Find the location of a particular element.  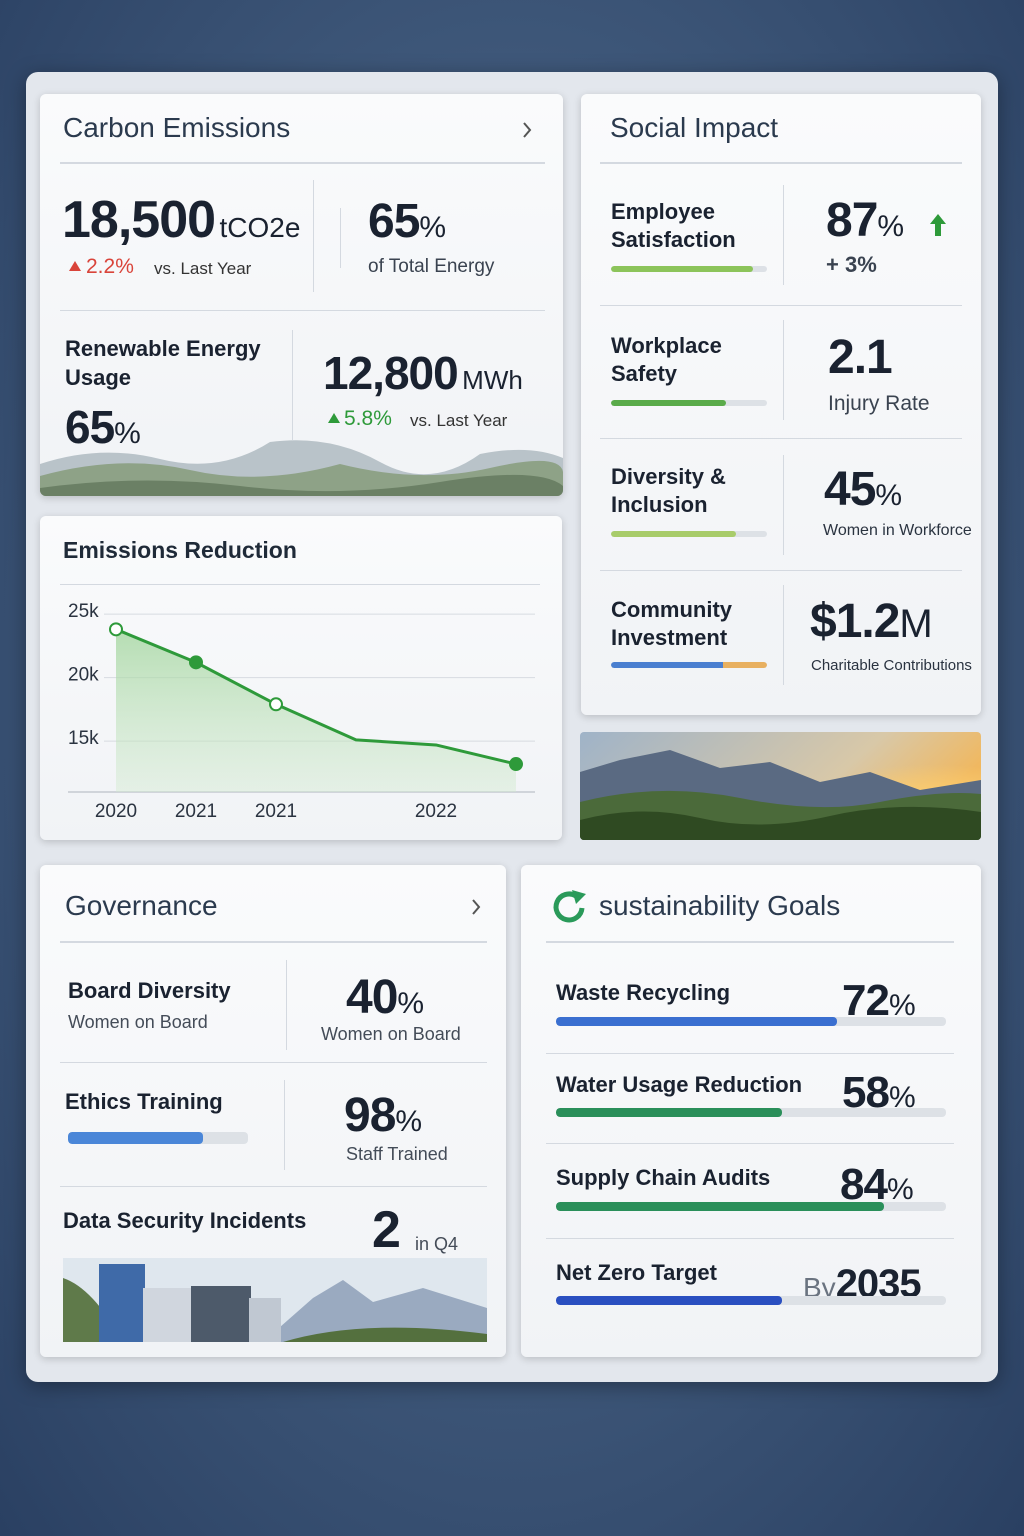

board-note: Women on Board is located at coordinates (391, 1034).